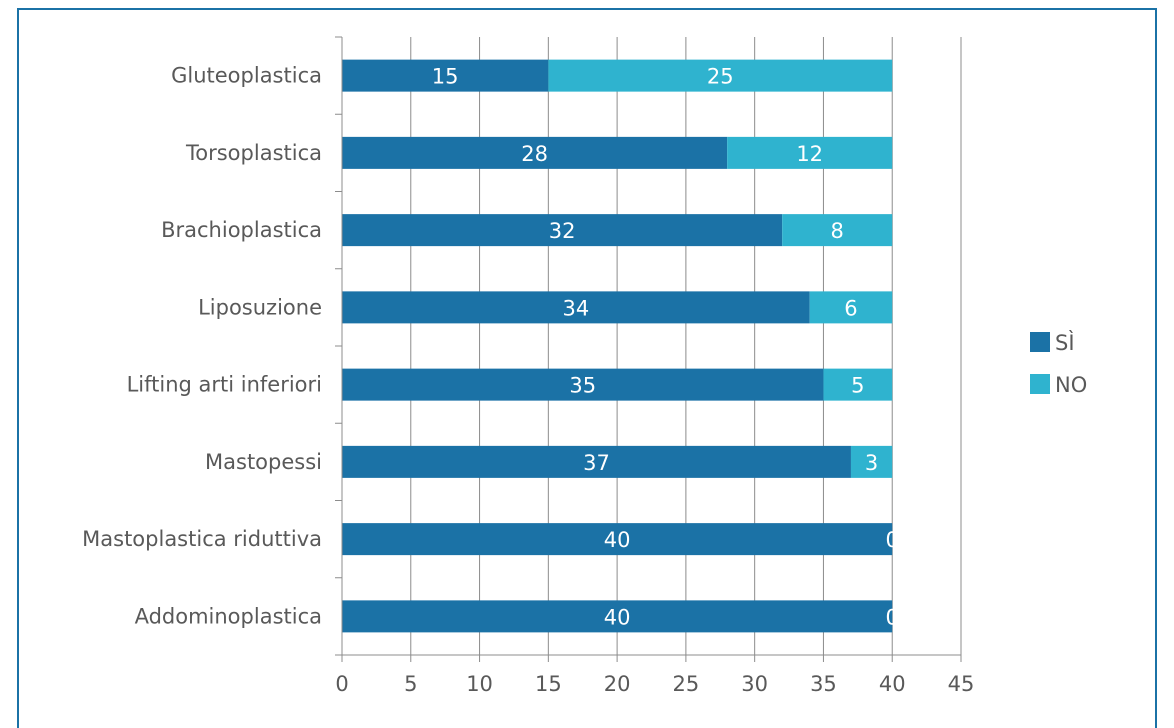 Image resolution: width=1174 pixels, height=728 pixels. What do you see at coordinates (1058, 363) in the screenshot?
I see `legend: SÌ NO` at bounding box center [1058, 363].